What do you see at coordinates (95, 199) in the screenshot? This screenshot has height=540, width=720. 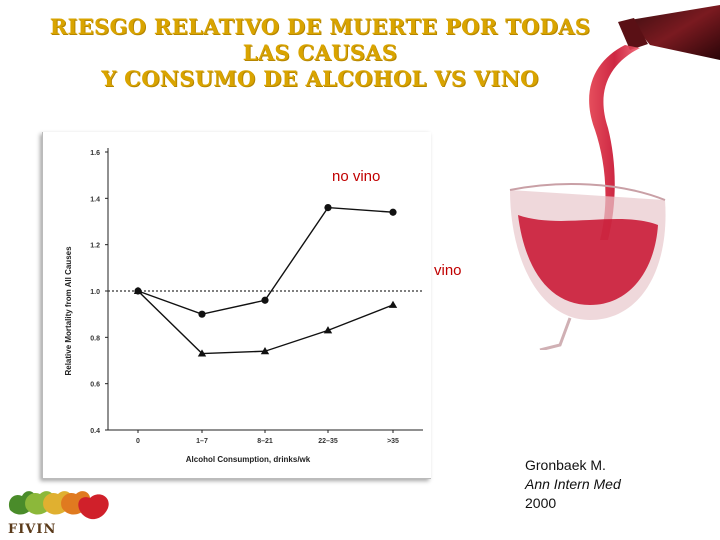 I see `y-tick-label: 1.4` at bounding box center [95, 199].